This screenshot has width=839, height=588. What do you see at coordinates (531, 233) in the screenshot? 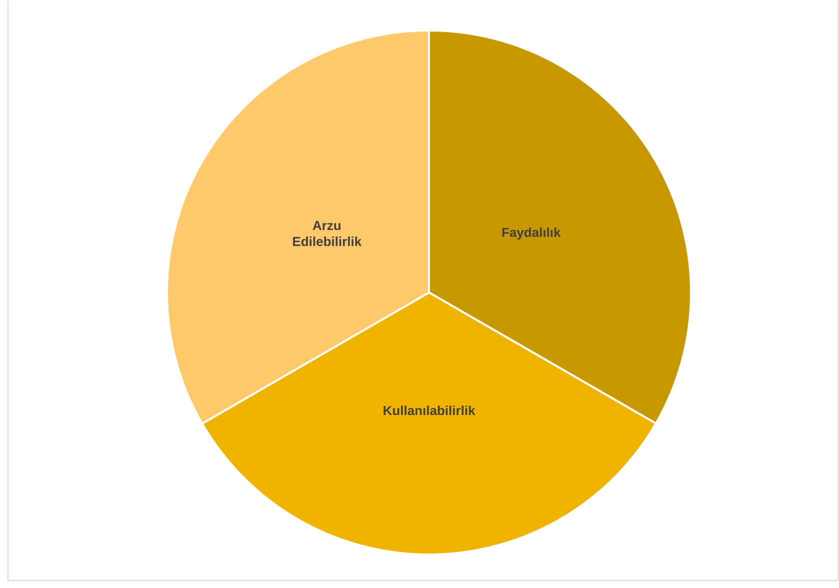
I see `slice-label: Faydalılık` at bounding box center [531, 233].